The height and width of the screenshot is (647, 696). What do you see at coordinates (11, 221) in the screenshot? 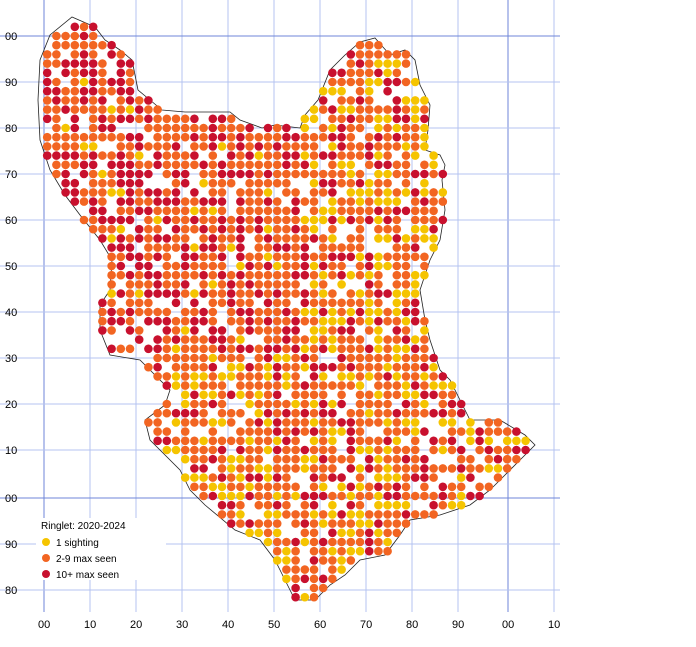
I see `y-tick-label: 60` at bounding box center [11, 221].